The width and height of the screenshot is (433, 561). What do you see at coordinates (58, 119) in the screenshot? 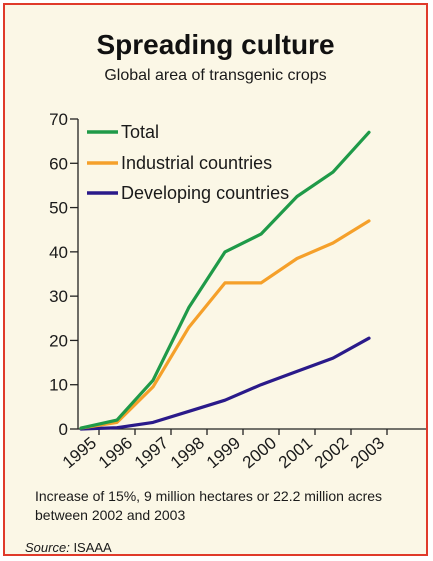
I see `y-tick-label: 70` at bounding box center [58, 119].